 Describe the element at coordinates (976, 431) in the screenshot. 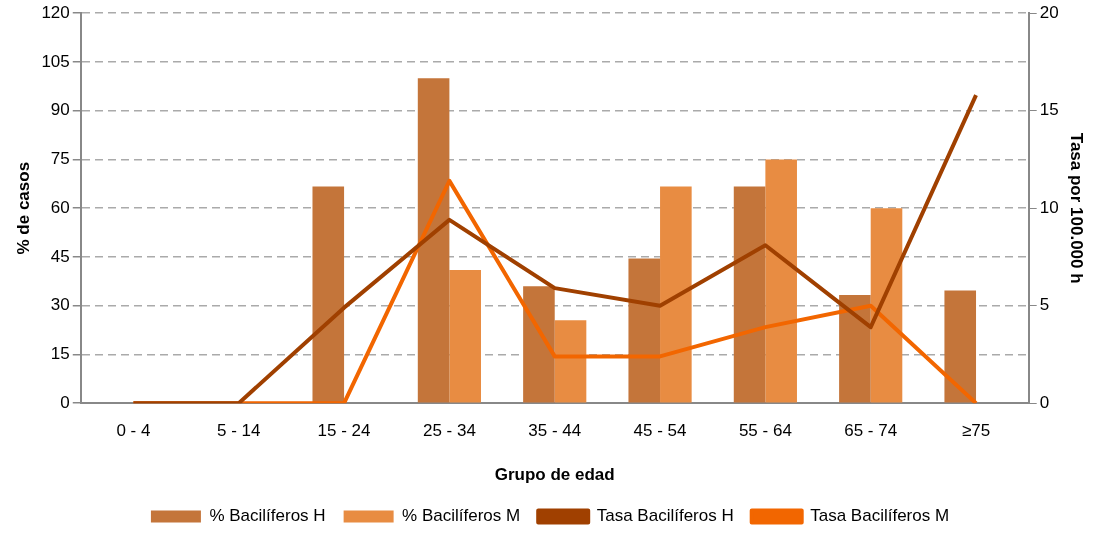

I see `x-tick-label: ≥75` at that location.